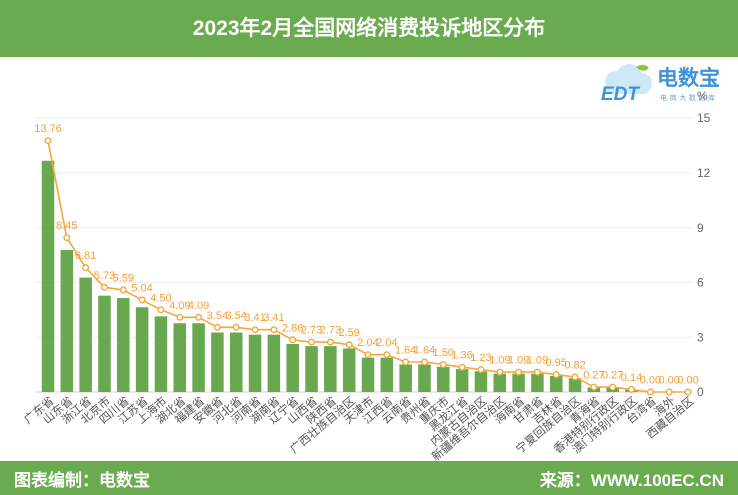 This screenshot has height=495, width=738. What do you see at coordinates (235, 316) in the screenshot?
I see `value-label-11: 3.54` at bounding box center [235, 316].